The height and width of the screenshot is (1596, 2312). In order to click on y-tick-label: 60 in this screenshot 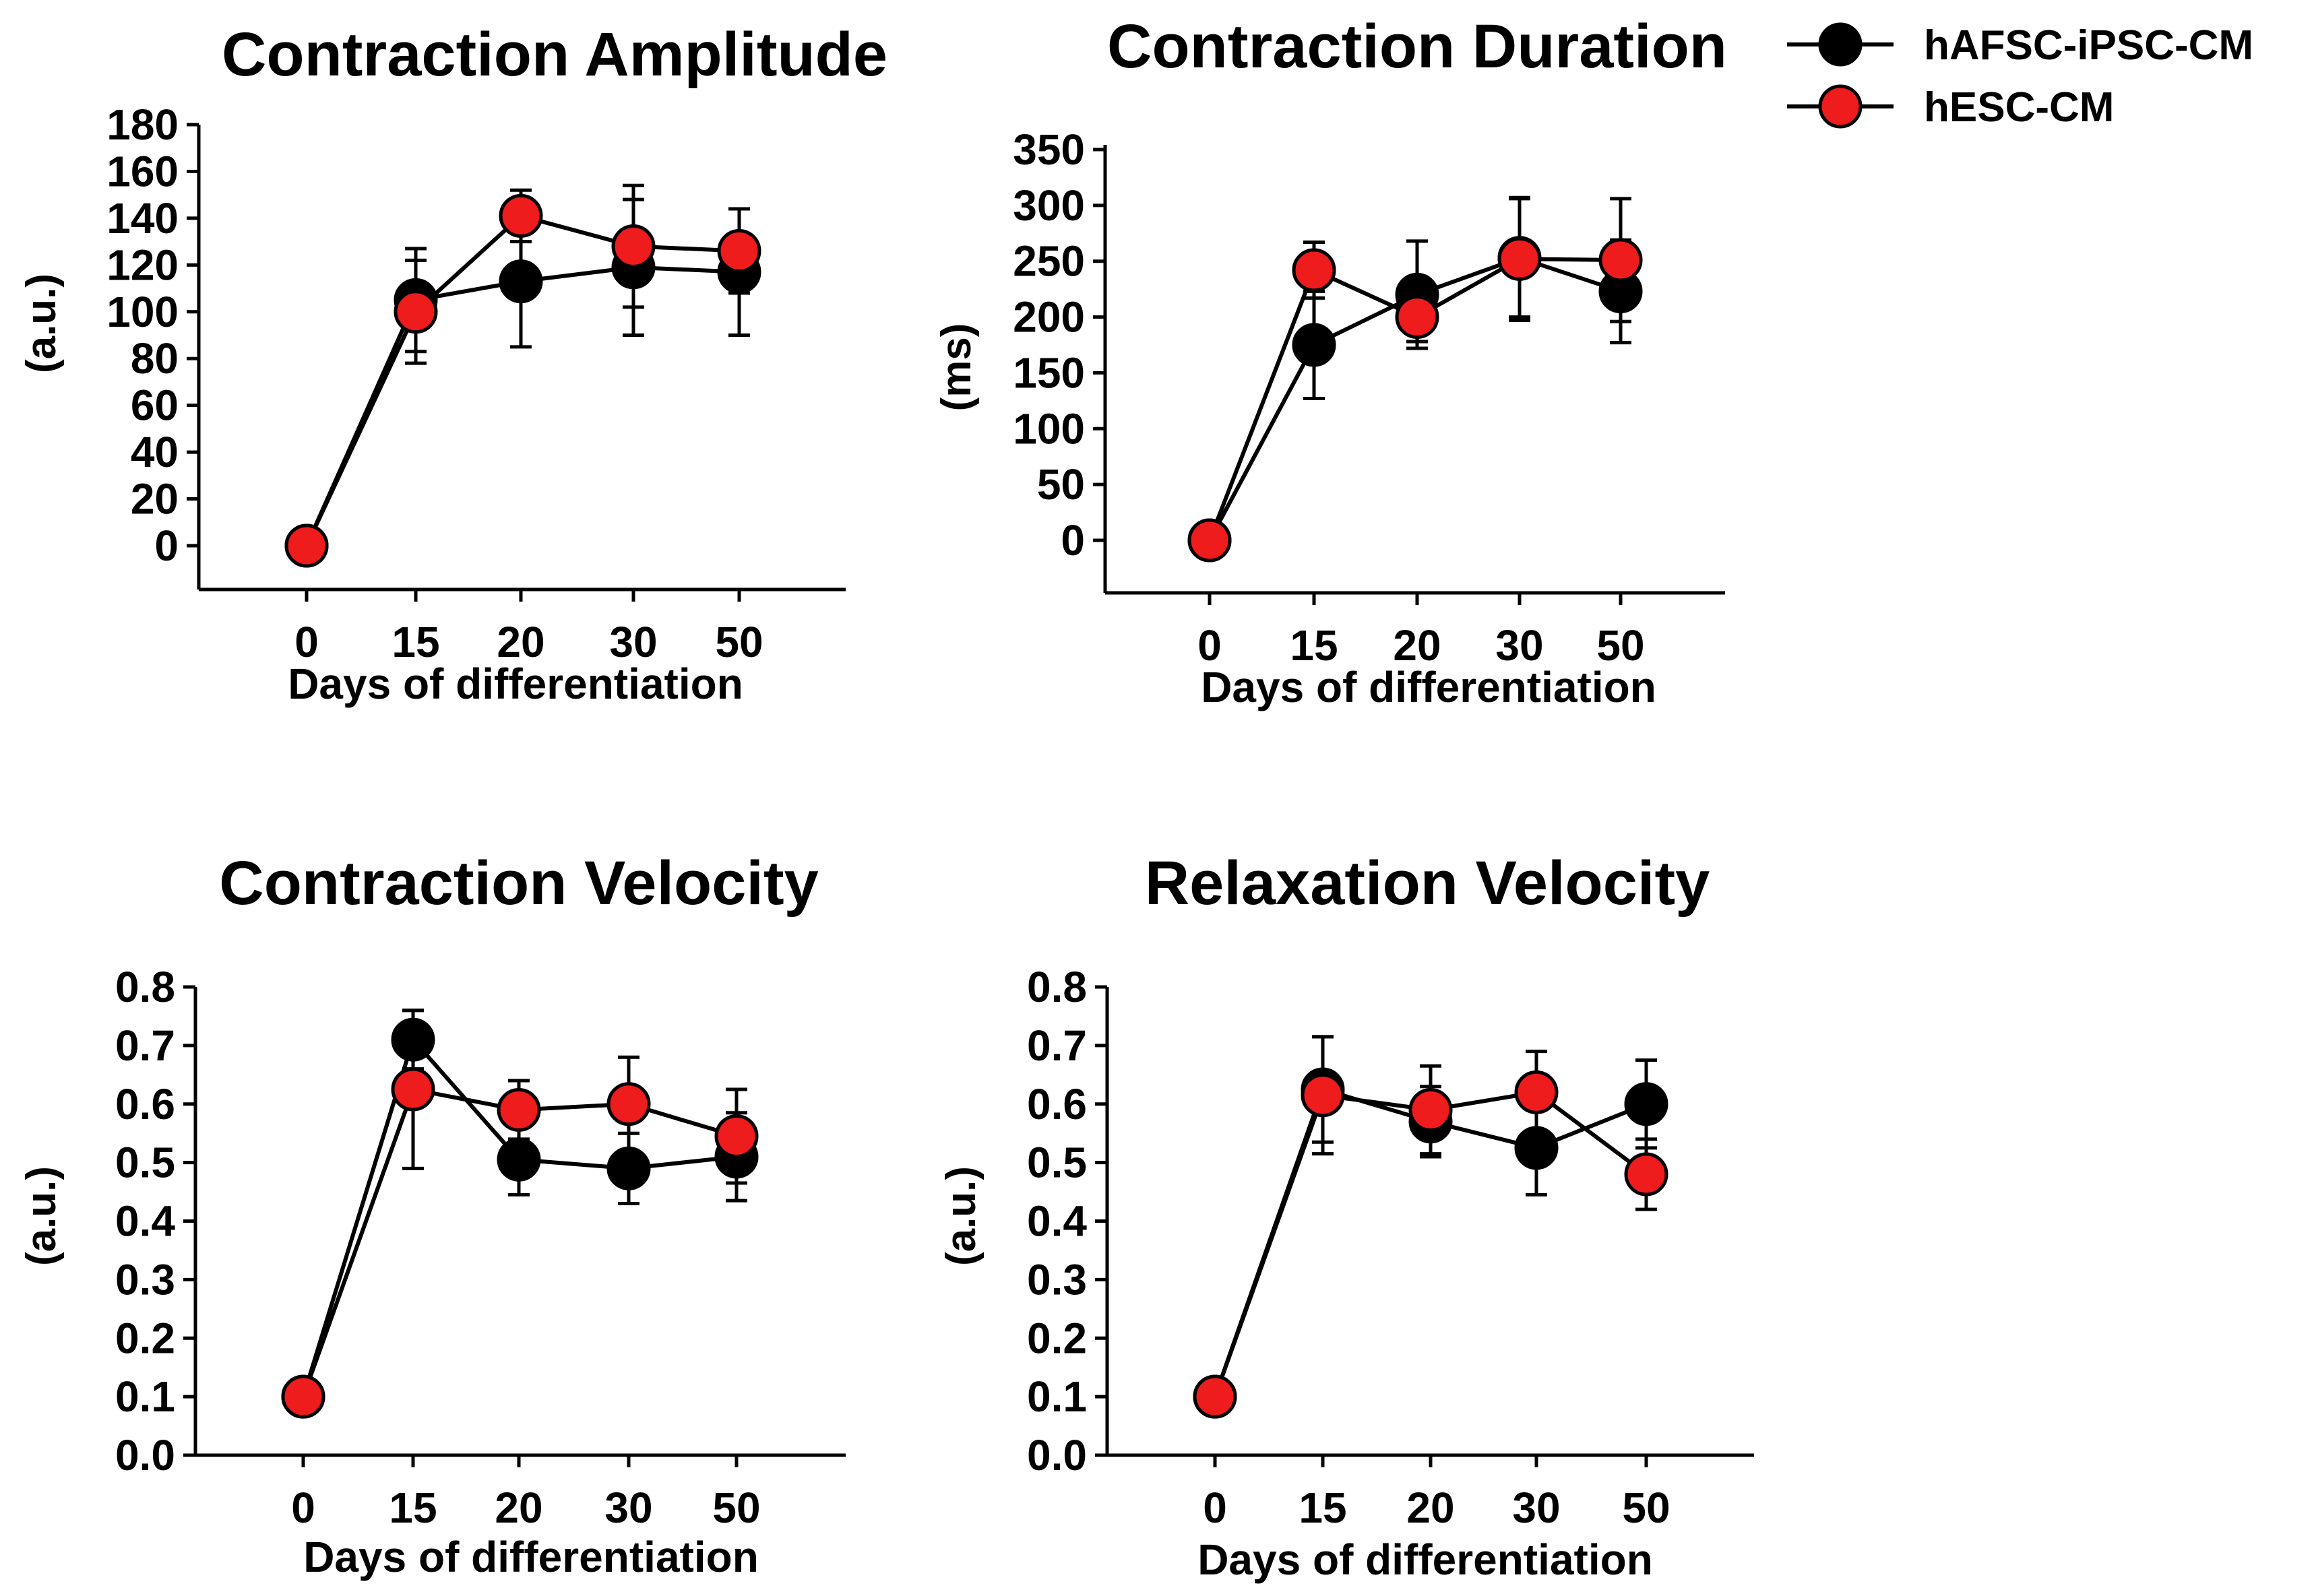, I will do `click(155, 405)`.